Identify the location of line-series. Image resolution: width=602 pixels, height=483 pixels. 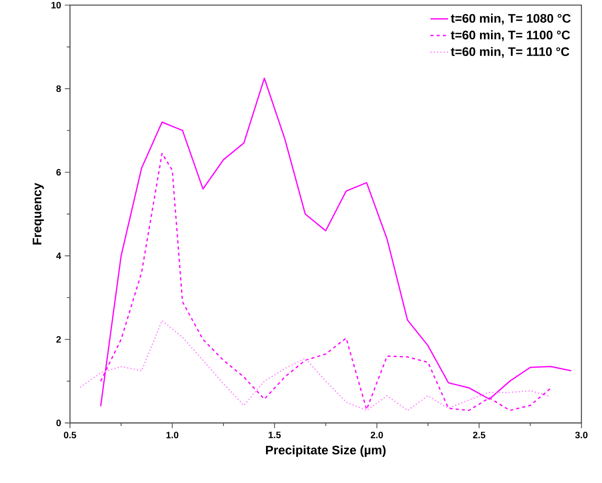
(316, 366).